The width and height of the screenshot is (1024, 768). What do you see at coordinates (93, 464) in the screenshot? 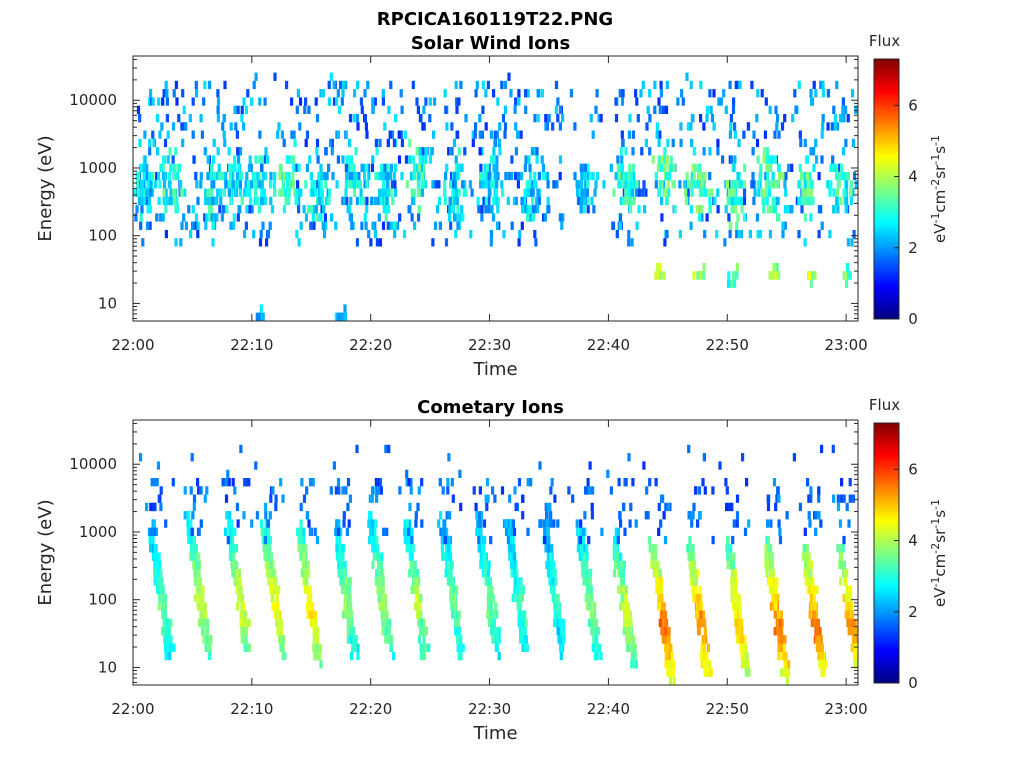
I see `y-tick-label: 10000` at bounding box center [93, 464].